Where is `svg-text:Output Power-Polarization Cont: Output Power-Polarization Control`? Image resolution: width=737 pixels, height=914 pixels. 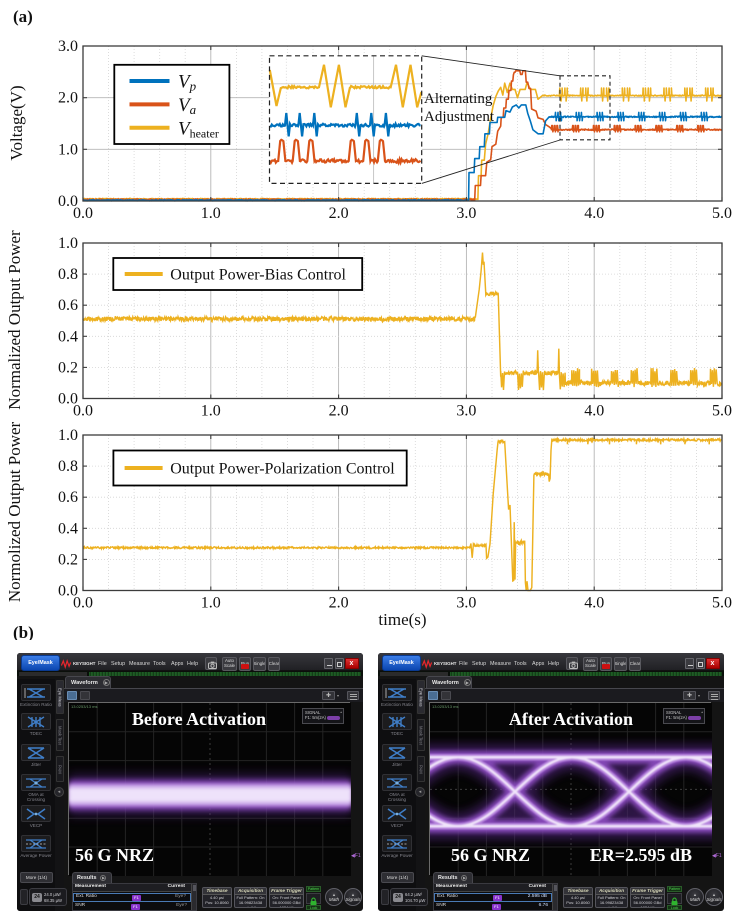 svg-text:Output Power-Polarization Cont: Output Power-Polarization Control is located at coordinates (282, 469).